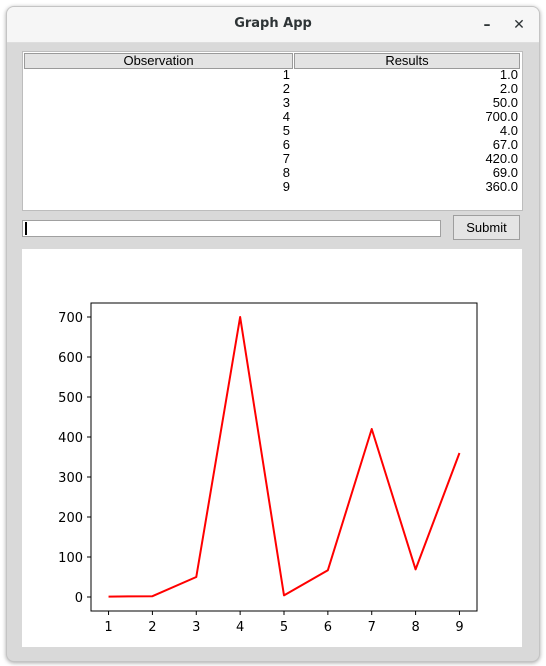 Image resolution: width=546 pixels, height=666 pixels. Describe the element at coordinates (156, 187) in the screenshot. I see `observation-cell: 9` at that location.